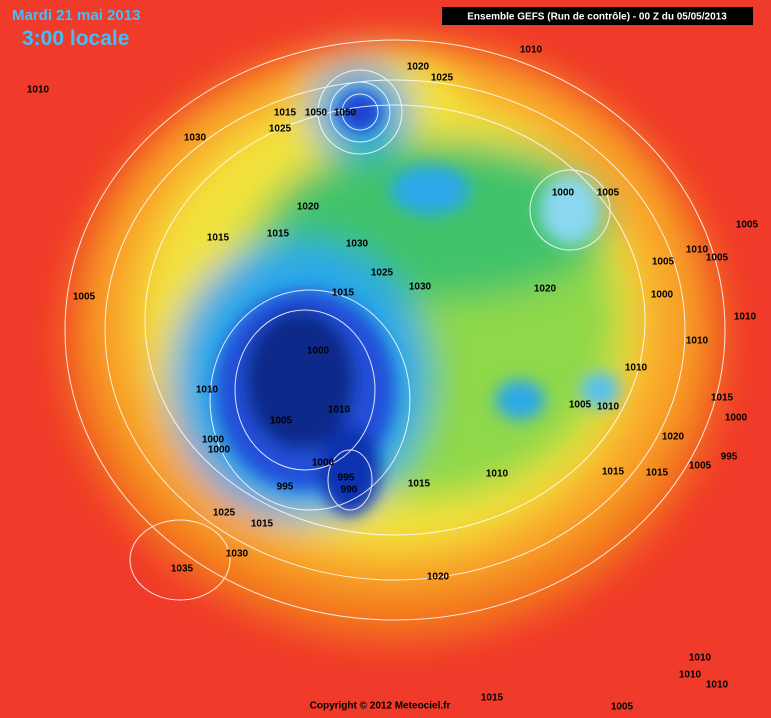 The width and height of the screenshot is (771, 718). What do you see at coordinates (182, 569) in the screenshot?
I see `isobar-label: 1035` at bounding box center [182, 569].